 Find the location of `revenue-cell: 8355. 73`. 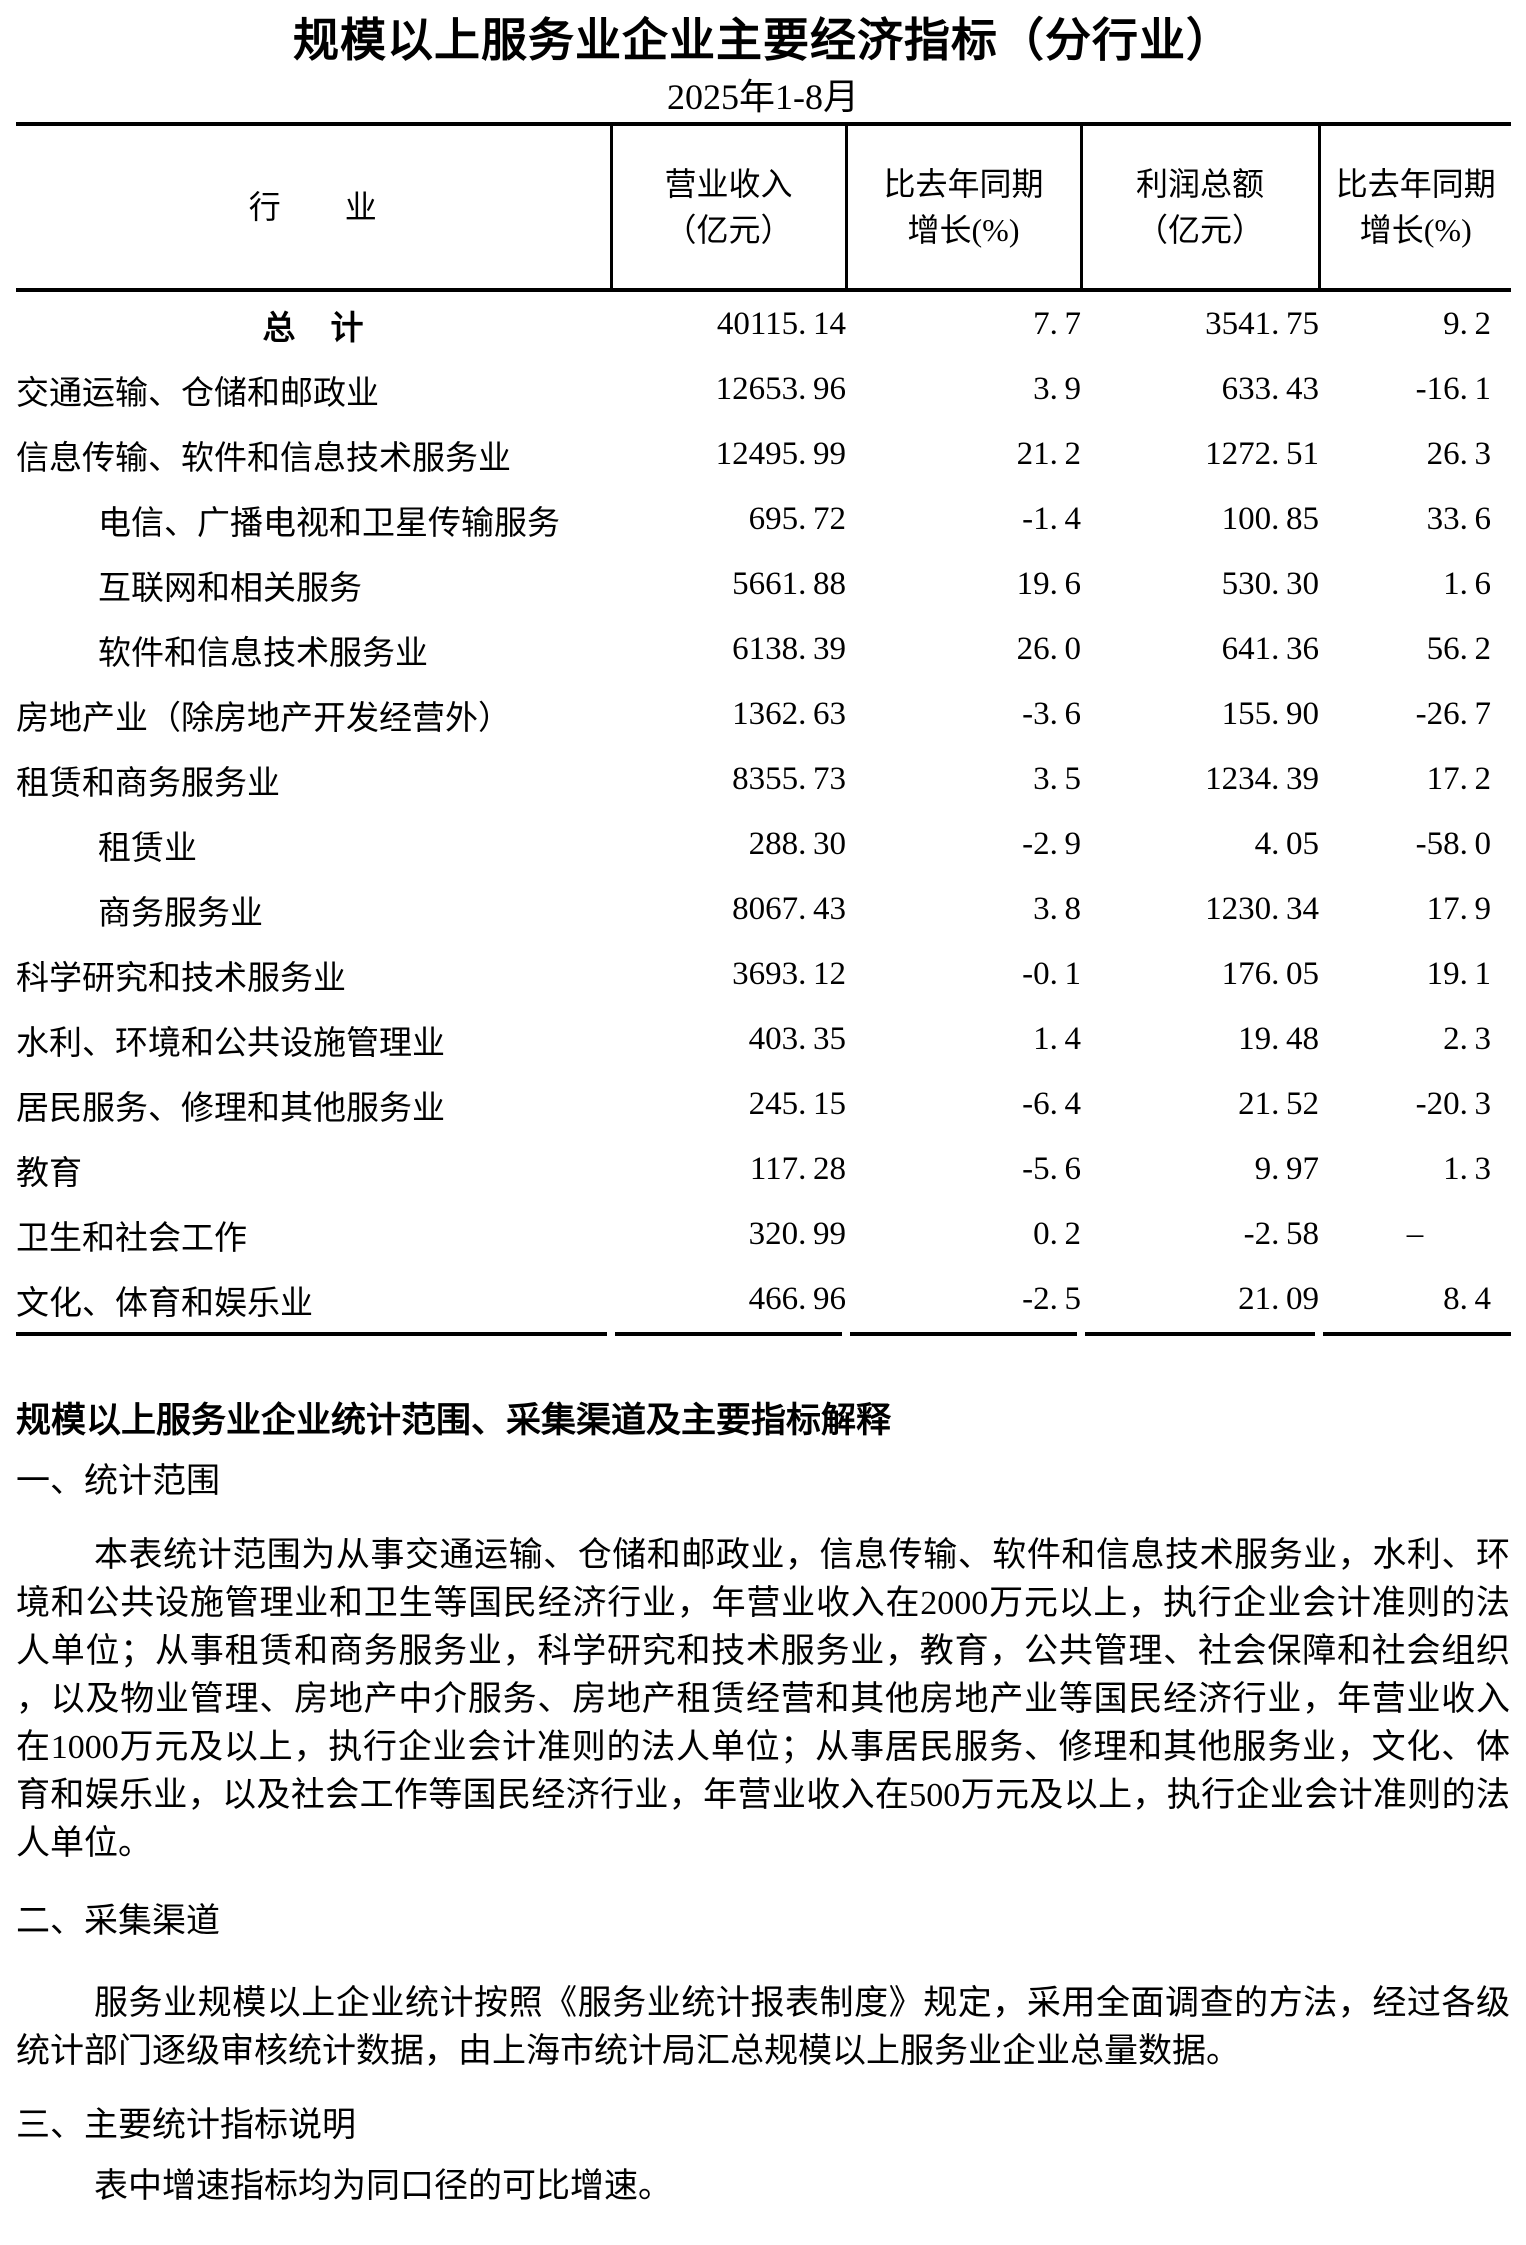

revenue-cell: 8355. 73 is located at coordinates (789, 779).